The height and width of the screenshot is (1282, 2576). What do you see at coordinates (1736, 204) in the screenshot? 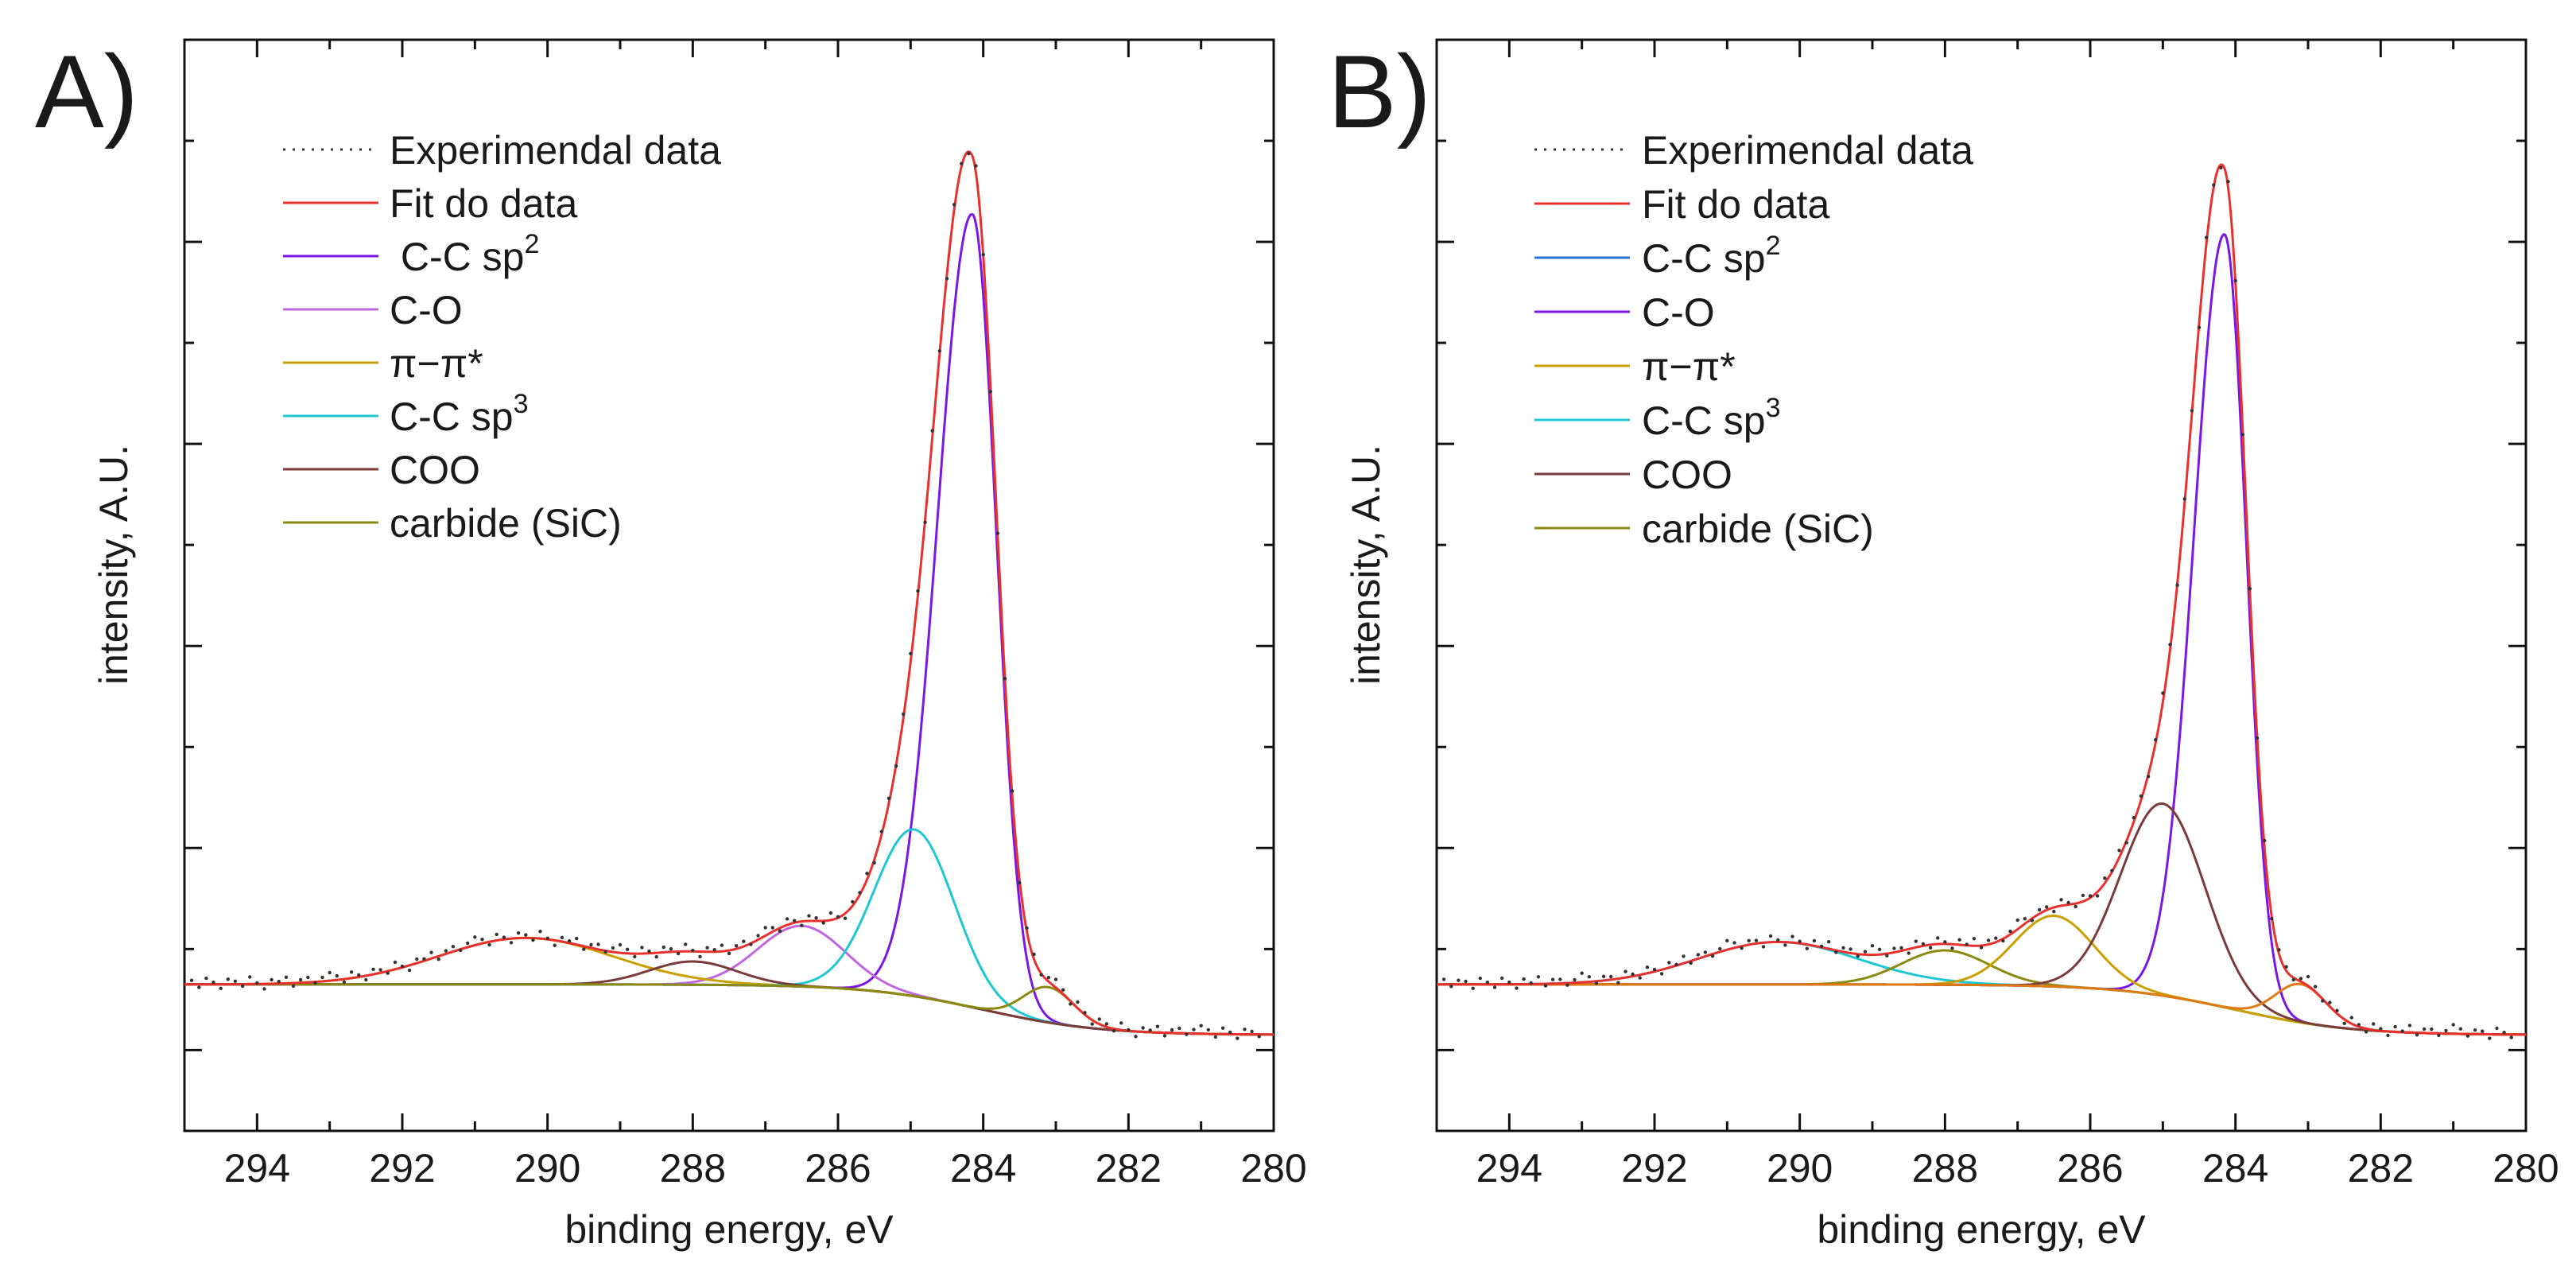
I see `legend-label: Fit do data` at bounding box center [1736, 204].